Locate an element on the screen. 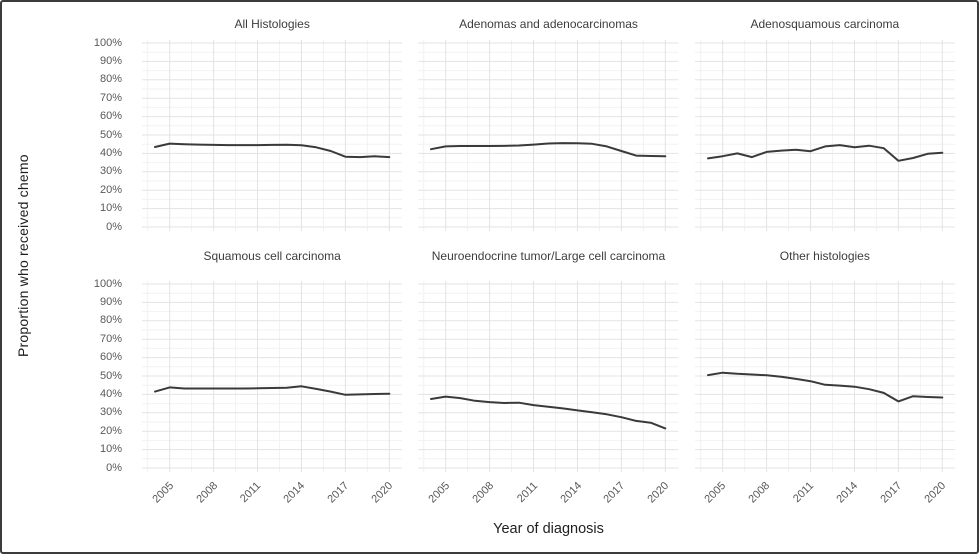 This screenshot has width=979, height=554. x-axis-ticks-col-3: 2005 2008 2011 2014 2017 2020 is located at coordinates (825, 492).